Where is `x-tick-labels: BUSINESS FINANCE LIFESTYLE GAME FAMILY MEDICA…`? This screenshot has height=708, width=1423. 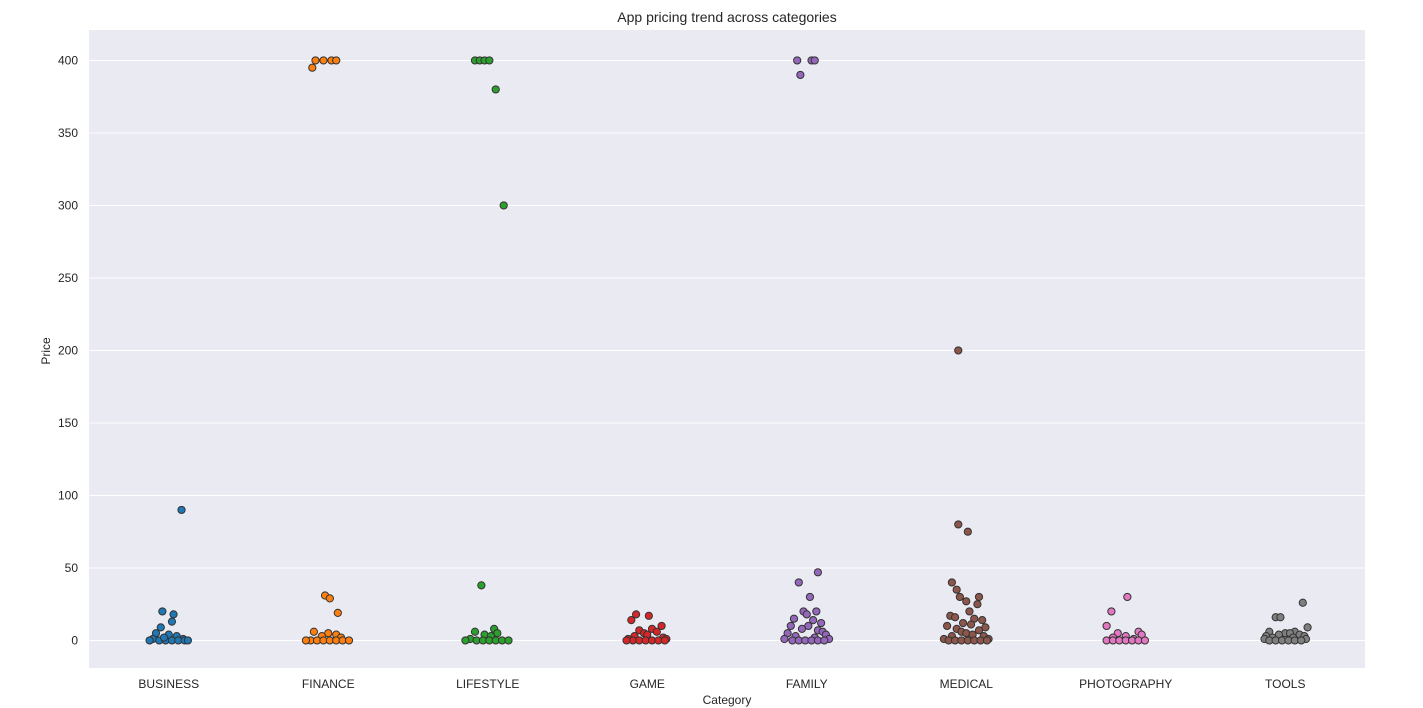 x-tick-labels: BUSINESS FINANCE LIFESTYLE GAME FAMILY MEDICA… is located at coordinates (721, 684).